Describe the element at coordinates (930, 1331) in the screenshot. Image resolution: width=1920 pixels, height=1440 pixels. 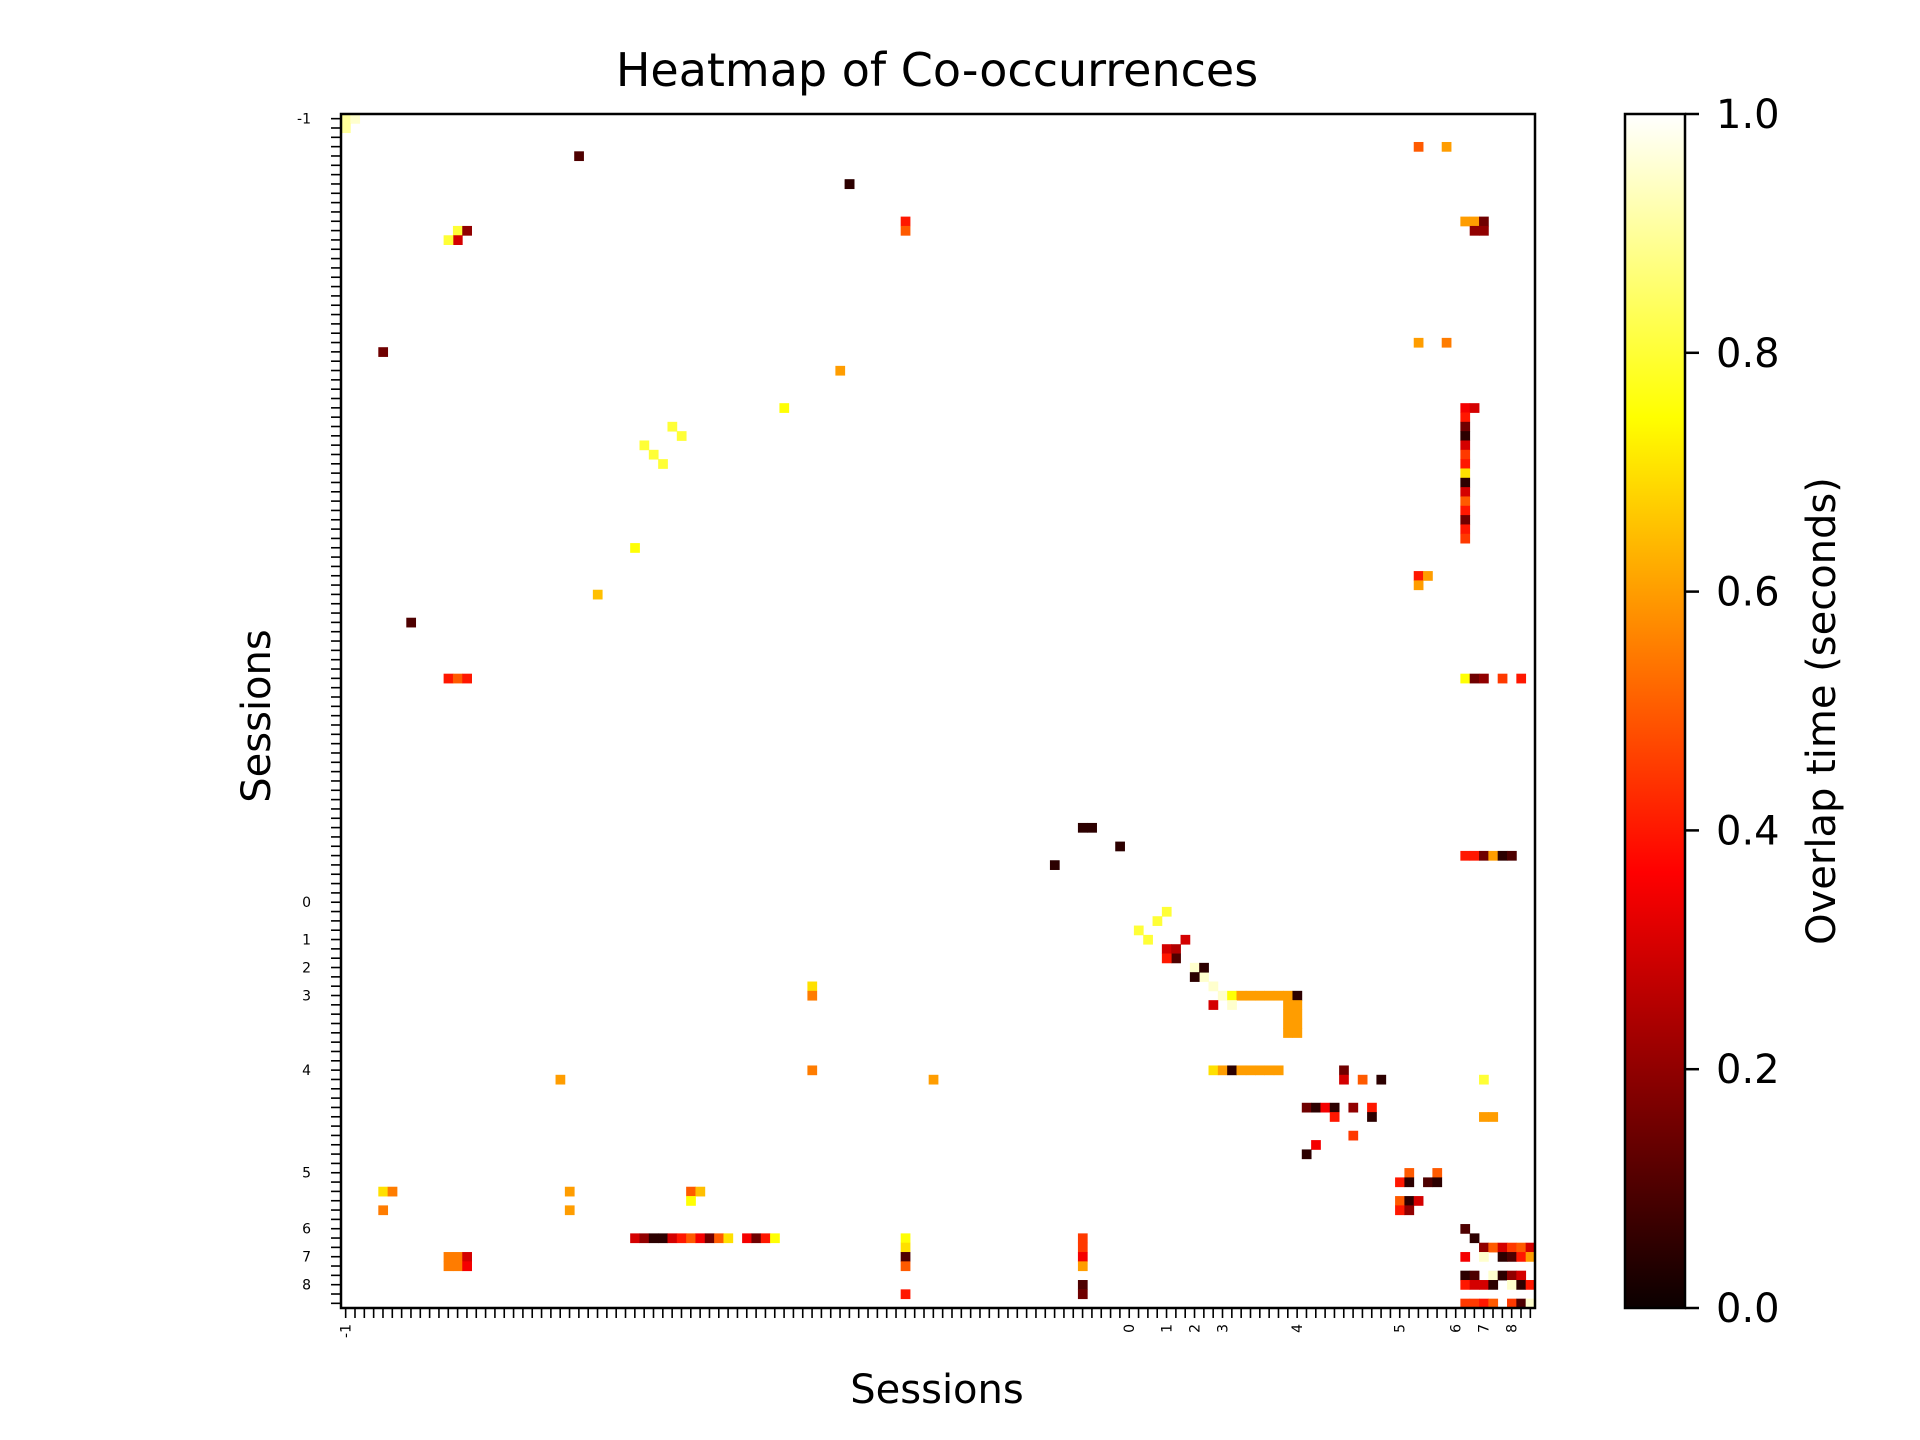
I see `x-axis-tick-labels: -1 0 1 2 3 4 5 6 7 8` at that location.